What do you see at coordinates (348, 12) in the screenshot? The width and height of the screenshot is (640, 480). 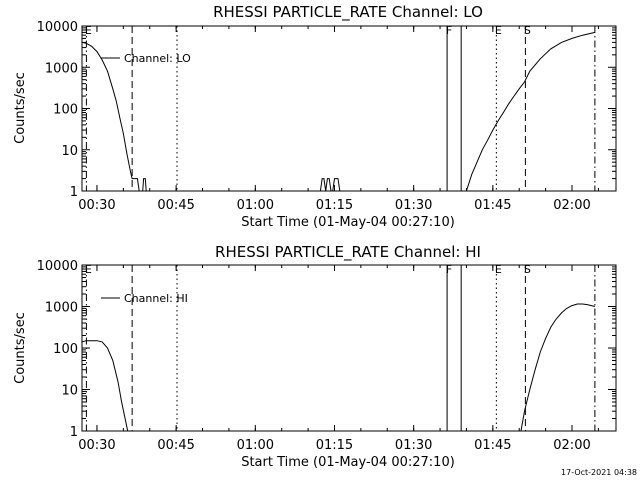 I see `chart-title: RHESSI PARTICLE_RATE Channel: LO` at bounding box center [348, 12].